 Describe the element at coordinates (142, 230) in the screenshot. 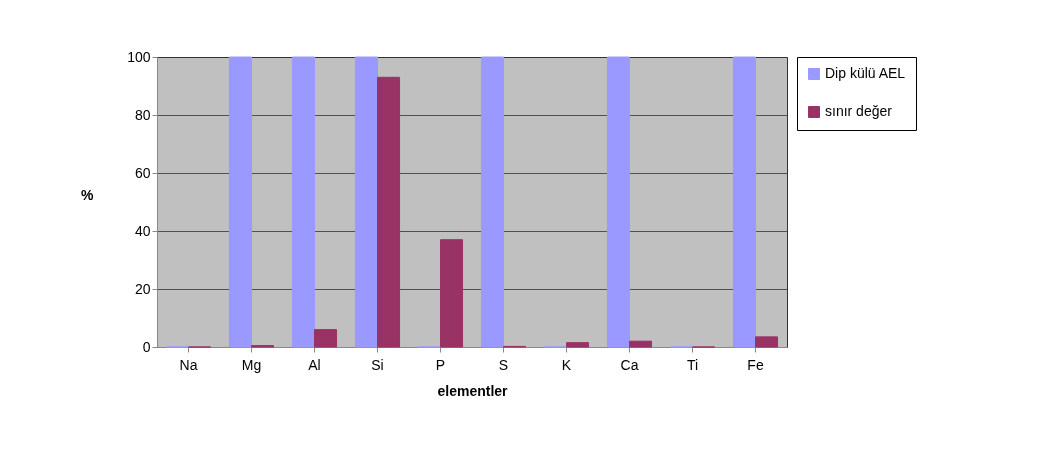

I see `y-tick-label: 40` at that location.